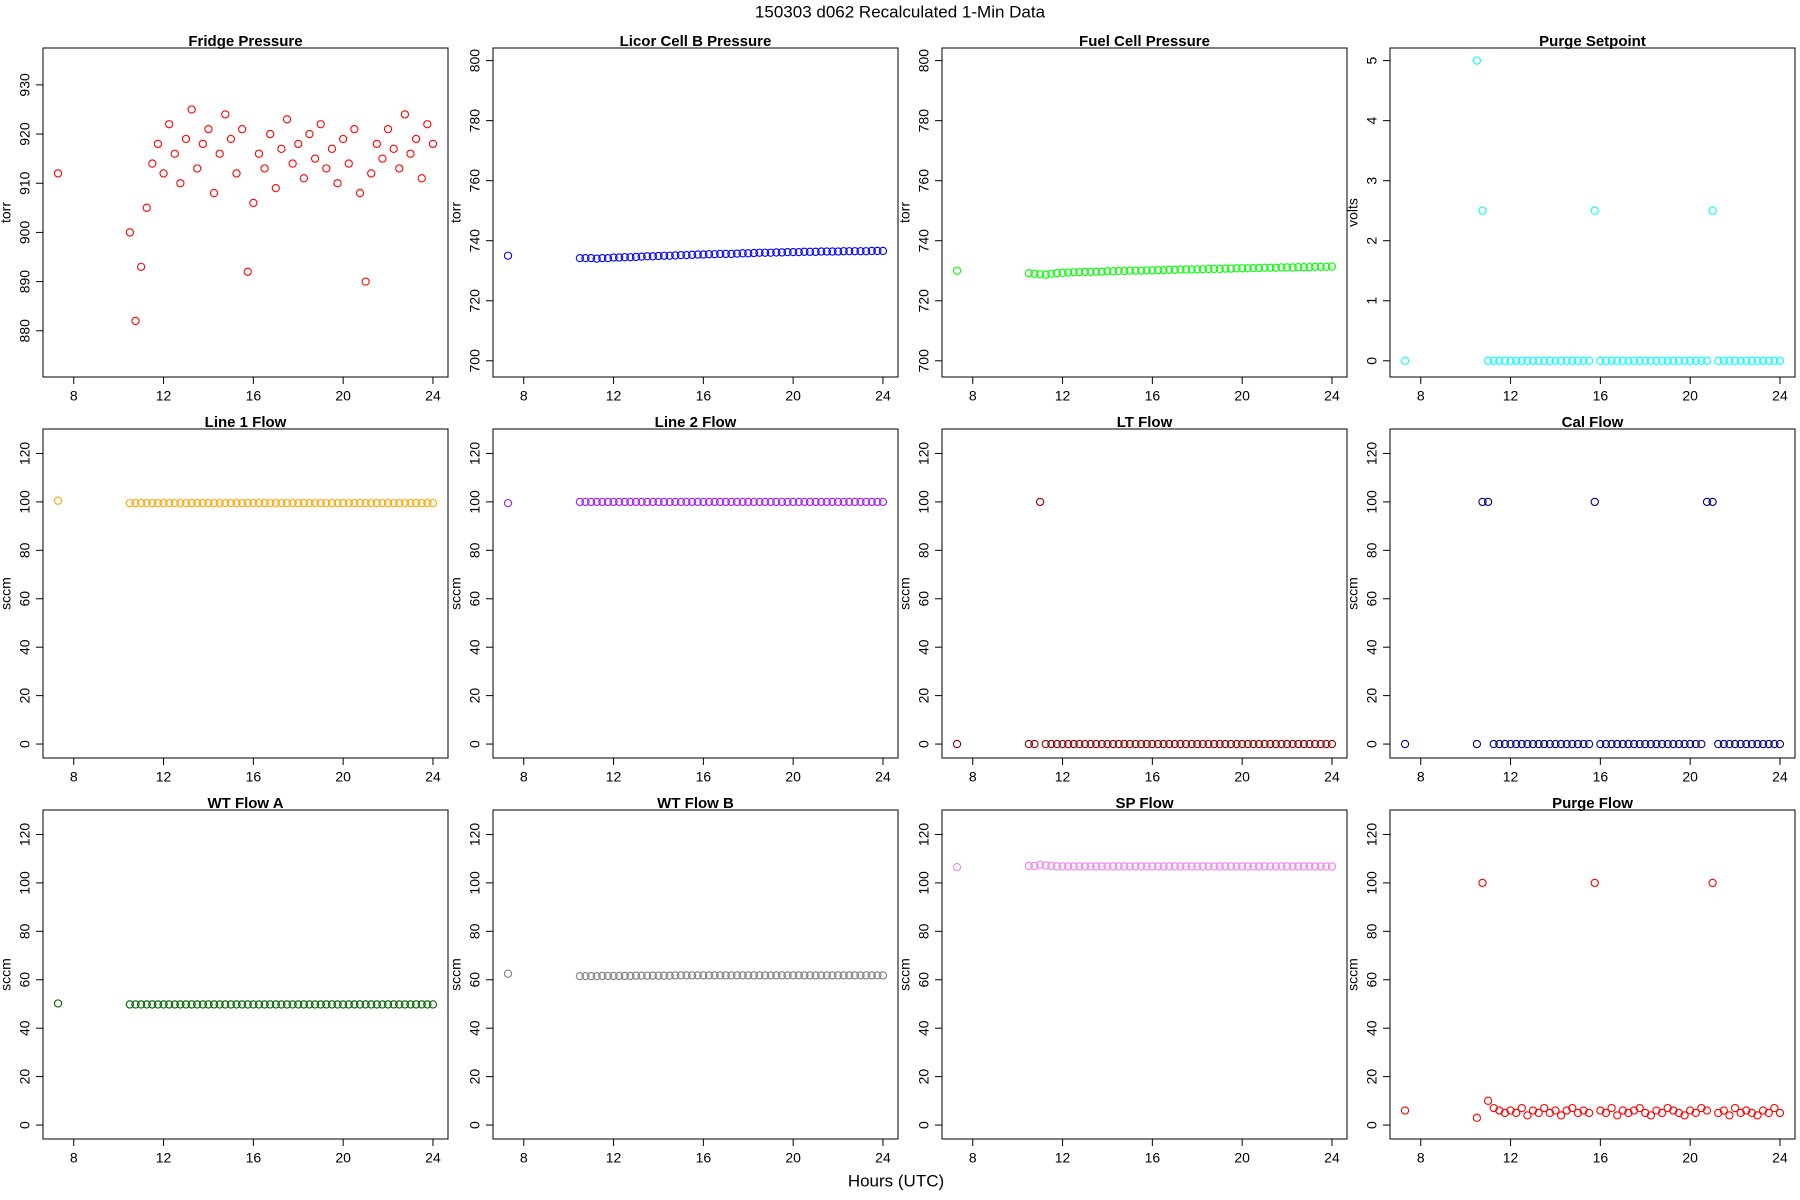 The image size is (1800, 1200). What do you see at coordinates (25, 1028) in the screenshot?
I see `y-tick-label: 40` at bounding box center [25, 1028].